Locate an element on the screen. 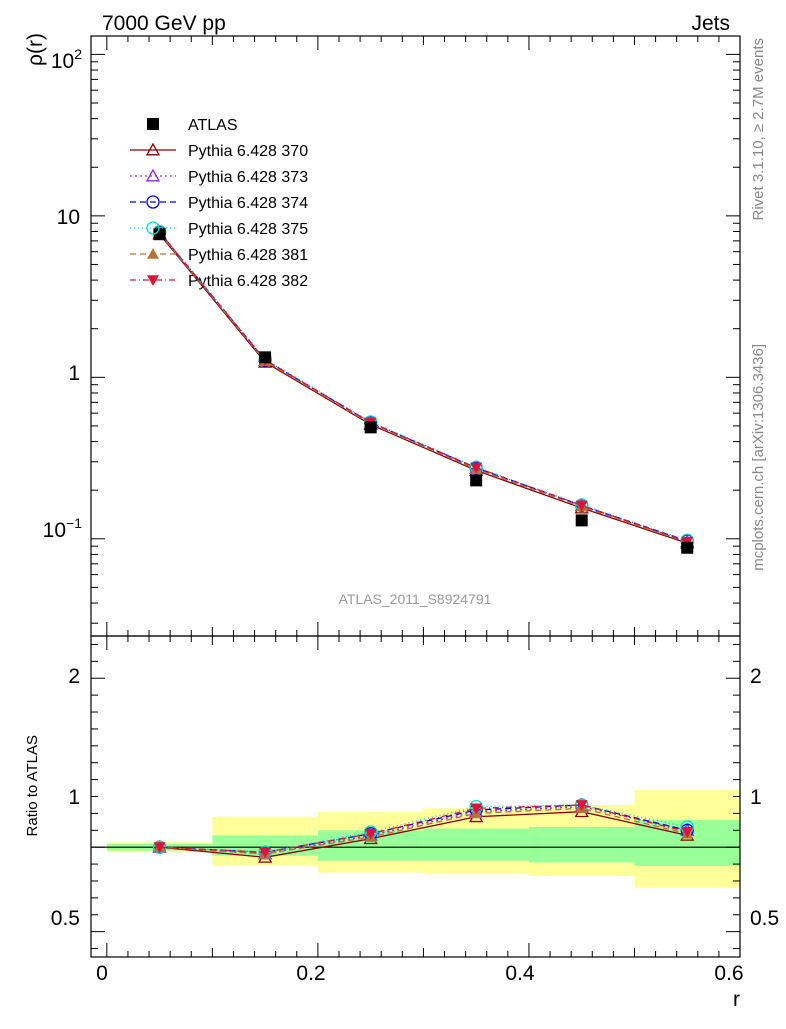 The width and height of the screenshot is (786, 1029). legend-label-374: Pythia 6.428 374 is located at coordinates (248, 203).